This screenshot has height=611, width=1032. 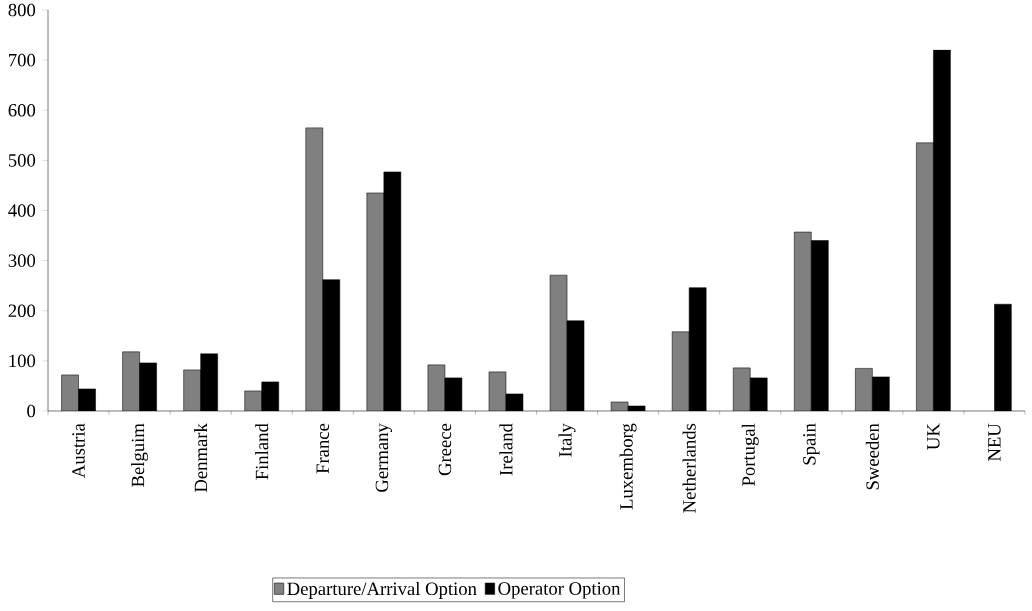 I want to click on x-tick-label: NEU, so click(x=994, y=442).